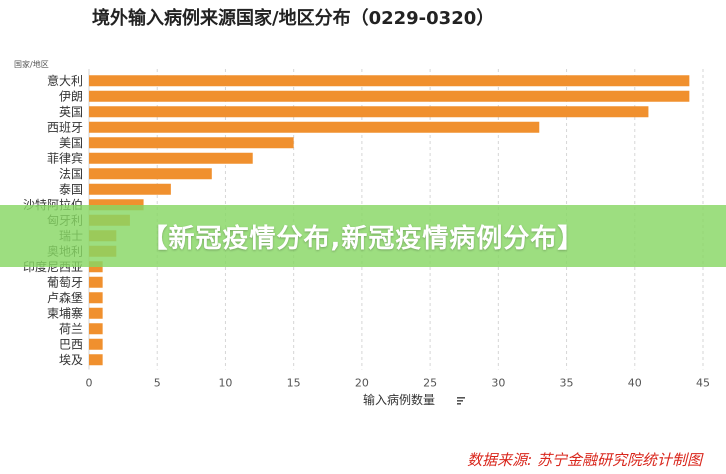 The width and height of the screenshot is (726, 474). Describe the element at coordinates (65, 312) in the screenshot. I see `category-label: 柬埔寨` at that location.